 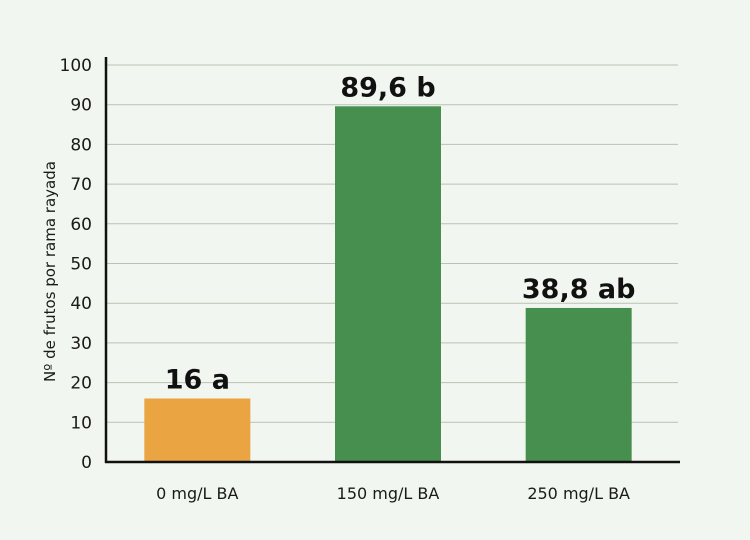 I want to click on y-tick-label: 0, so click(x=86, y=463).